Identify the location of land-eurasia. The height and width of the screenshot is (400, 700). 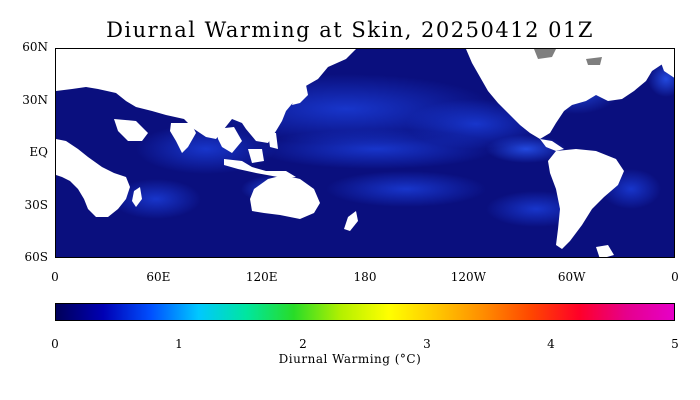
(206, 96).